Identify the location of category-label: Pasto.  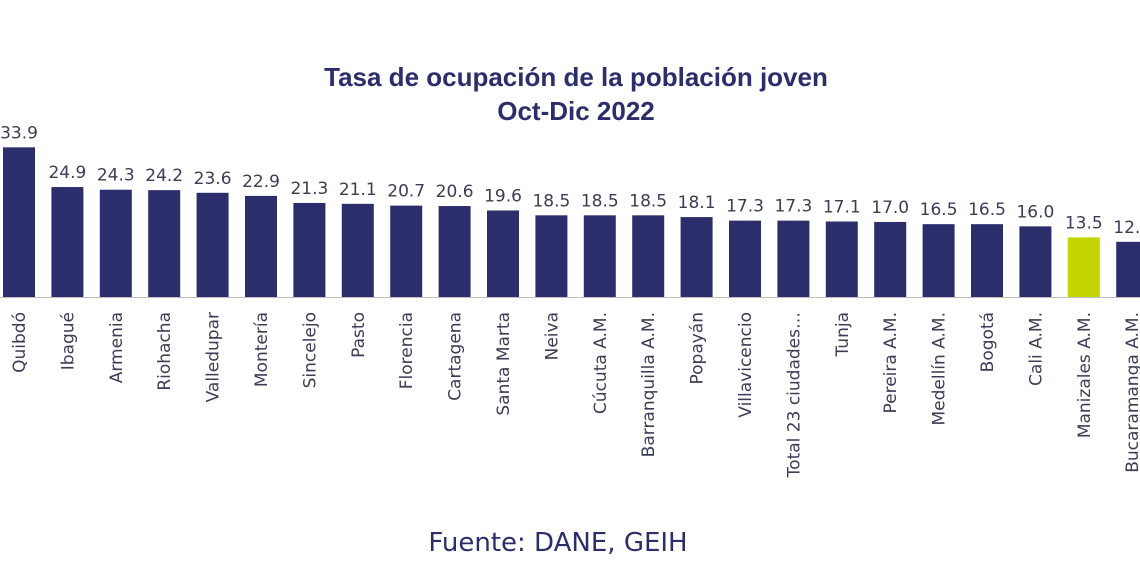
(359, 335).